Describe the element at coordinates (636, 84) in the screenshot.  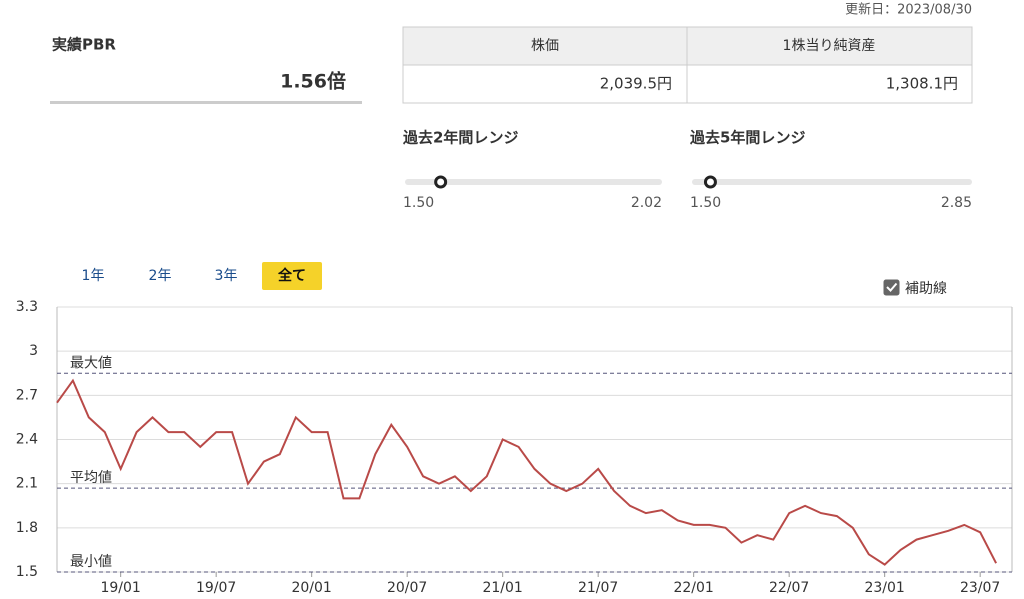
I see `table-cell: 2,039.5円` at that location.